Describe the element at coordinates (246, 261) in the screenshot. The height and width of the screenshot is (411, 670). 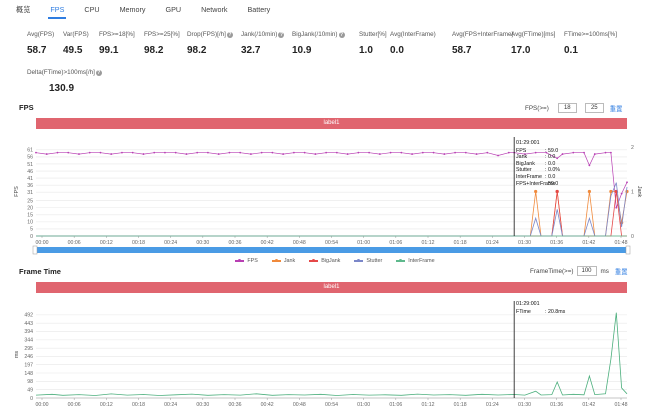
I see `legend-item-fps: FPS` at that location.